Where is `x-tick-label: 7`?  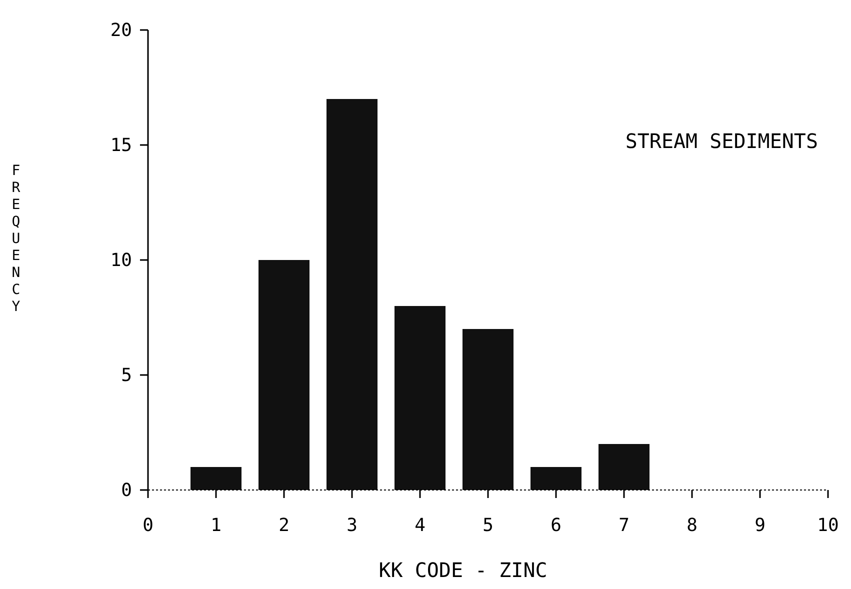 x-tick-label: 7 is located at coordinates (624, 525).